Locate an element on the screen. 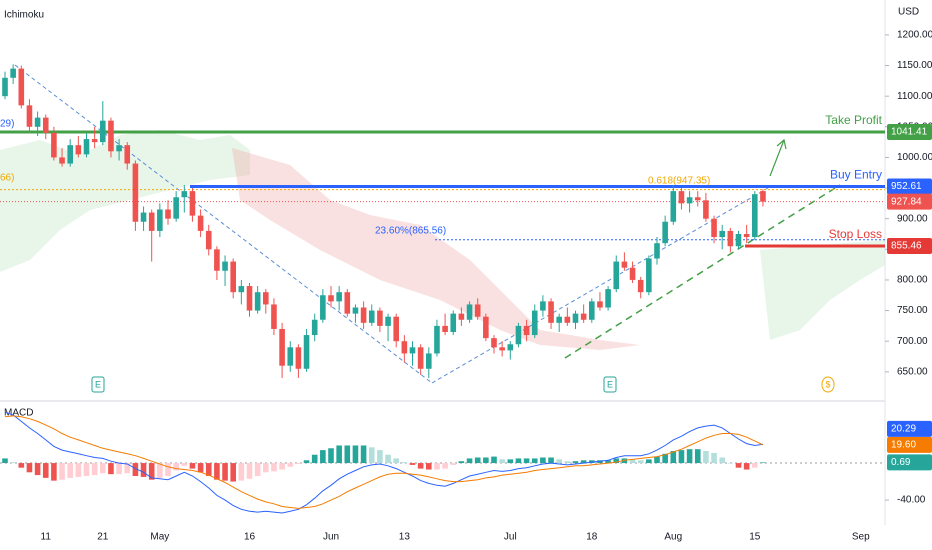  indicator-title: MACD is located at coordinates (18, 413).